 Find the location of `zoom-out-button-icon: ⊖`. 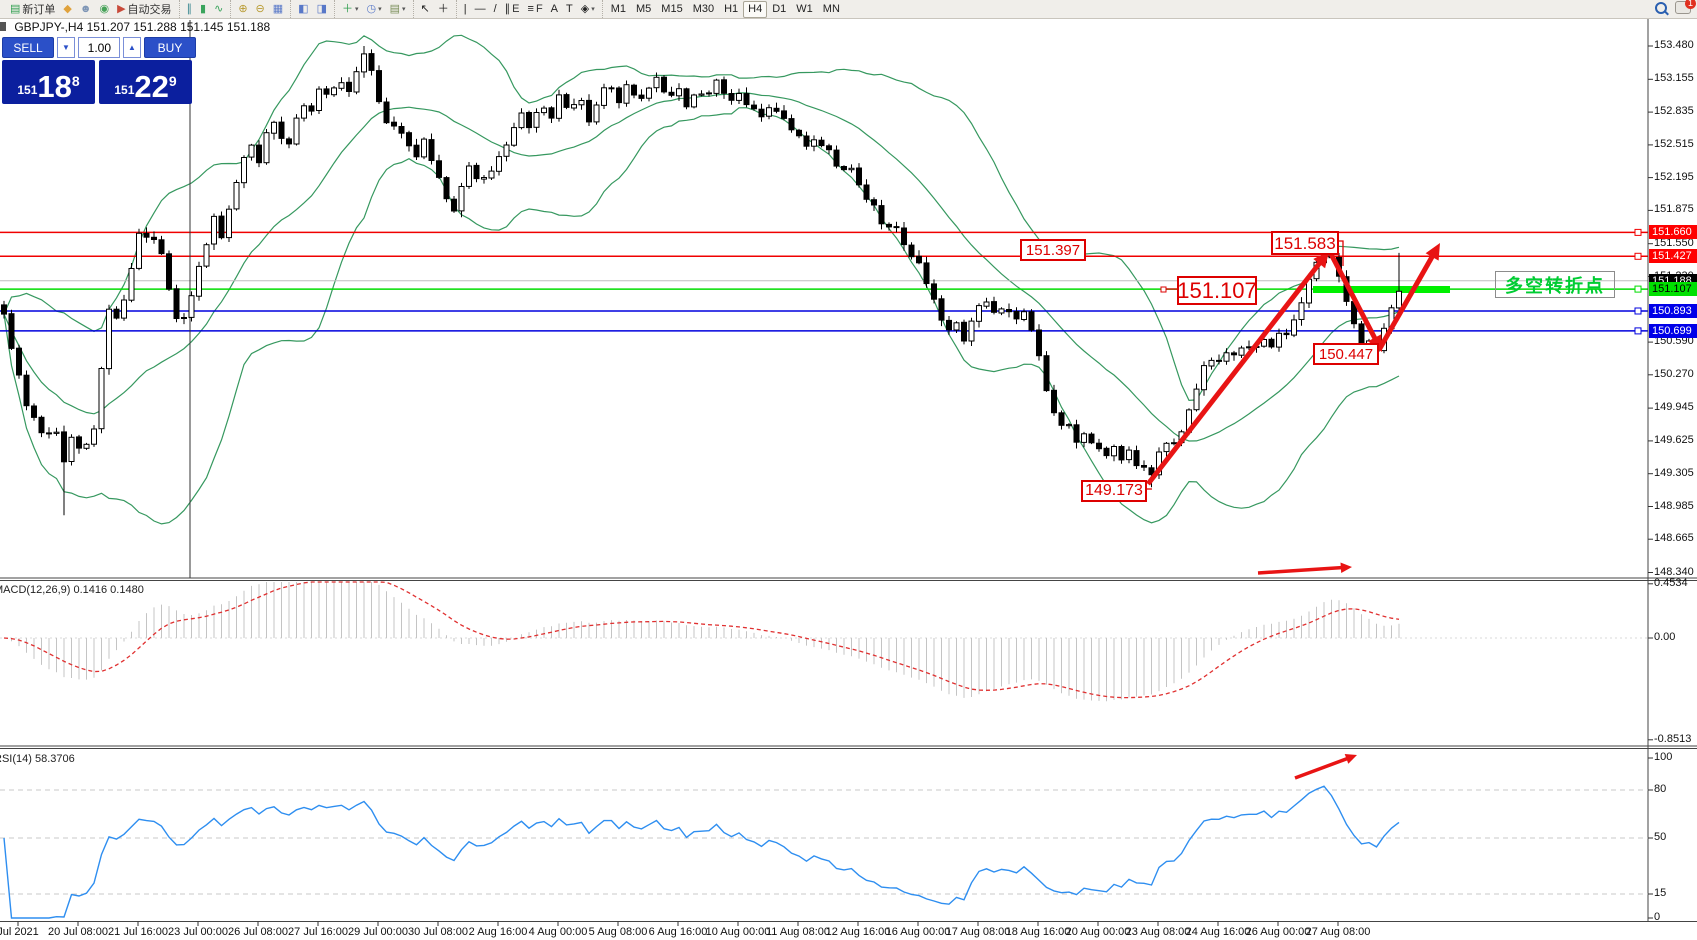

zoom-out-button-icon: ⊖ is located at coordinates (260, 8).